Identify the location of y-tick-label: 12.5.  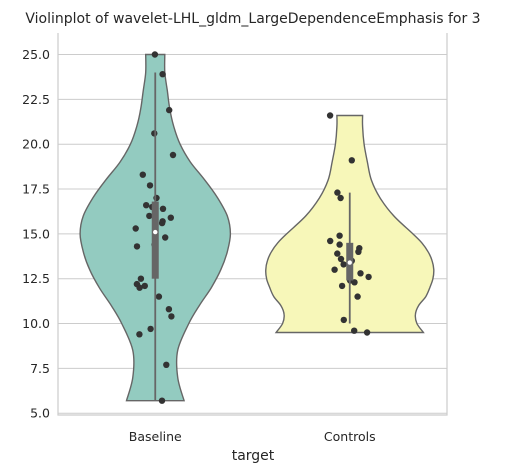
(36, 278).